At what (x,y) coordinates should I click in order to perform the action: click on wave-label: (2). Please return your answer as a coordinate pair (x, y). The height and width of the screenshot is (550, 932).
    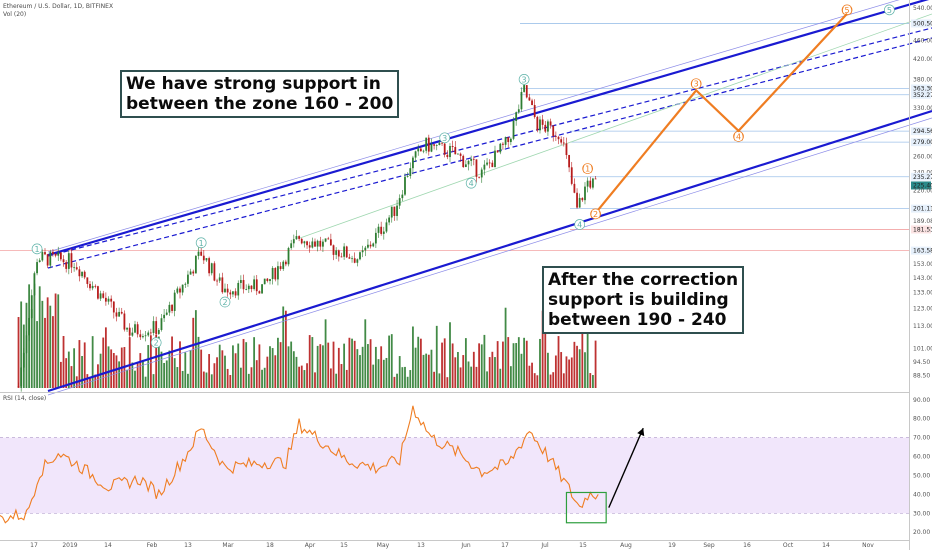
    Looking at the image, I should click on (595, 214).